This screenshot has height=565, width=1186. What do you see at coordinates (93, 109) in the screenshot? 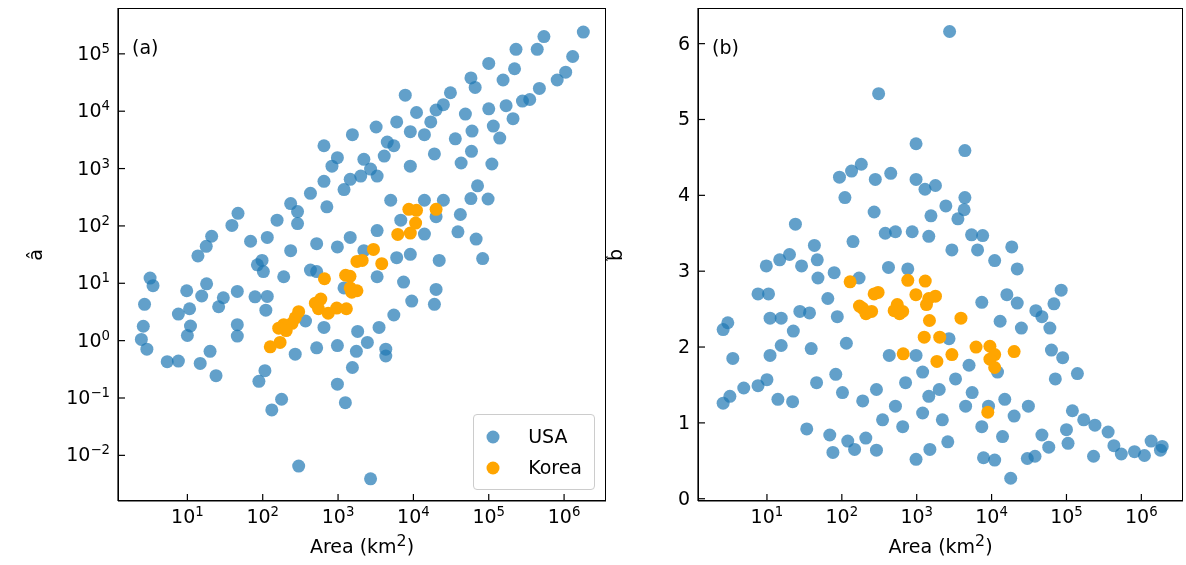
I see `y-tick-label: 10$^{4}$` at bounding box center [93, 109].